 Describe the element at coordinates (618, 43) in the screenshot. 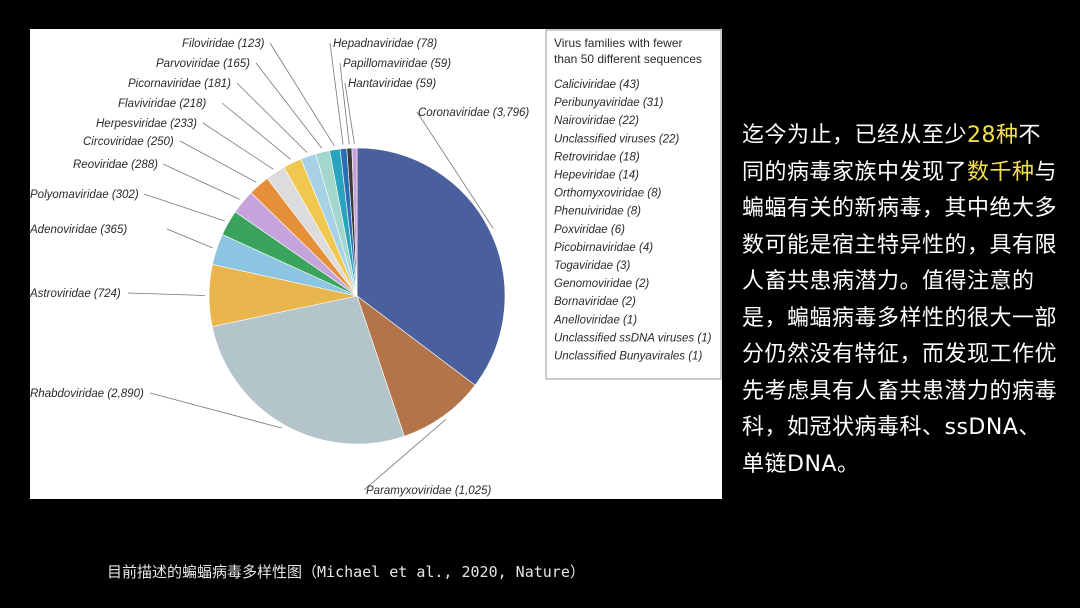

I see `legend-title-line-1: Virus families with fewer` at that location.